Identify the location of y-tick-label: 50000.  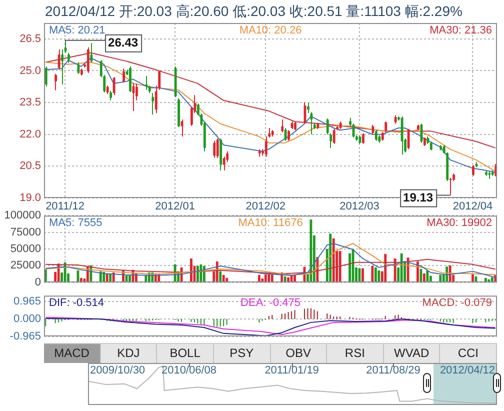
(25, 249).